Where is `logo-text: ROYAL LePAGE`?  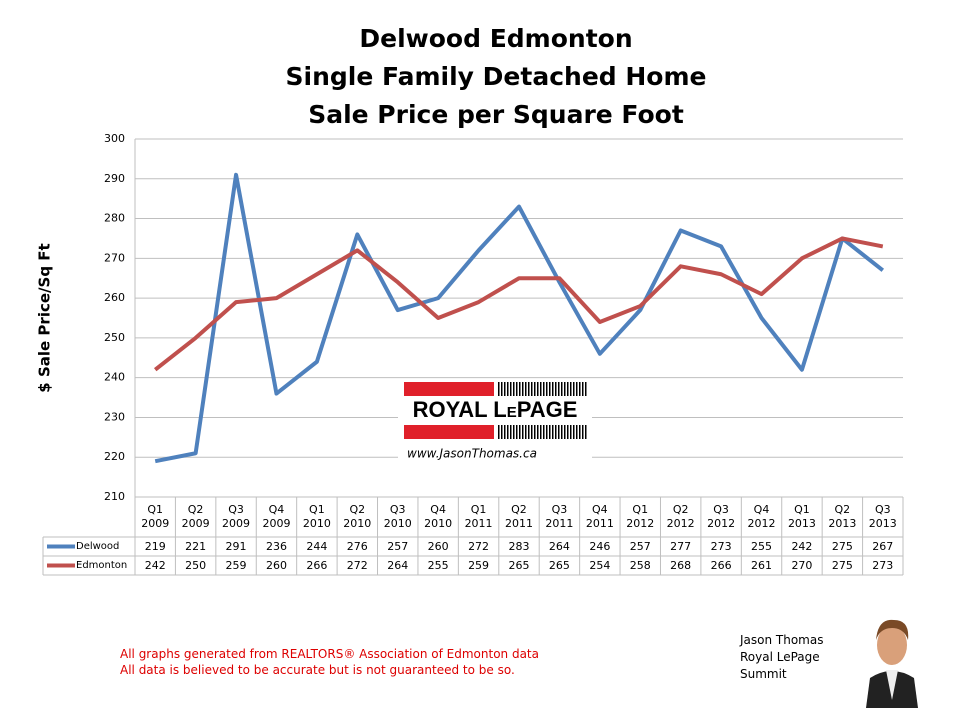 logo-text: ROYAL LePAGE is located at coordinates (495, 409).